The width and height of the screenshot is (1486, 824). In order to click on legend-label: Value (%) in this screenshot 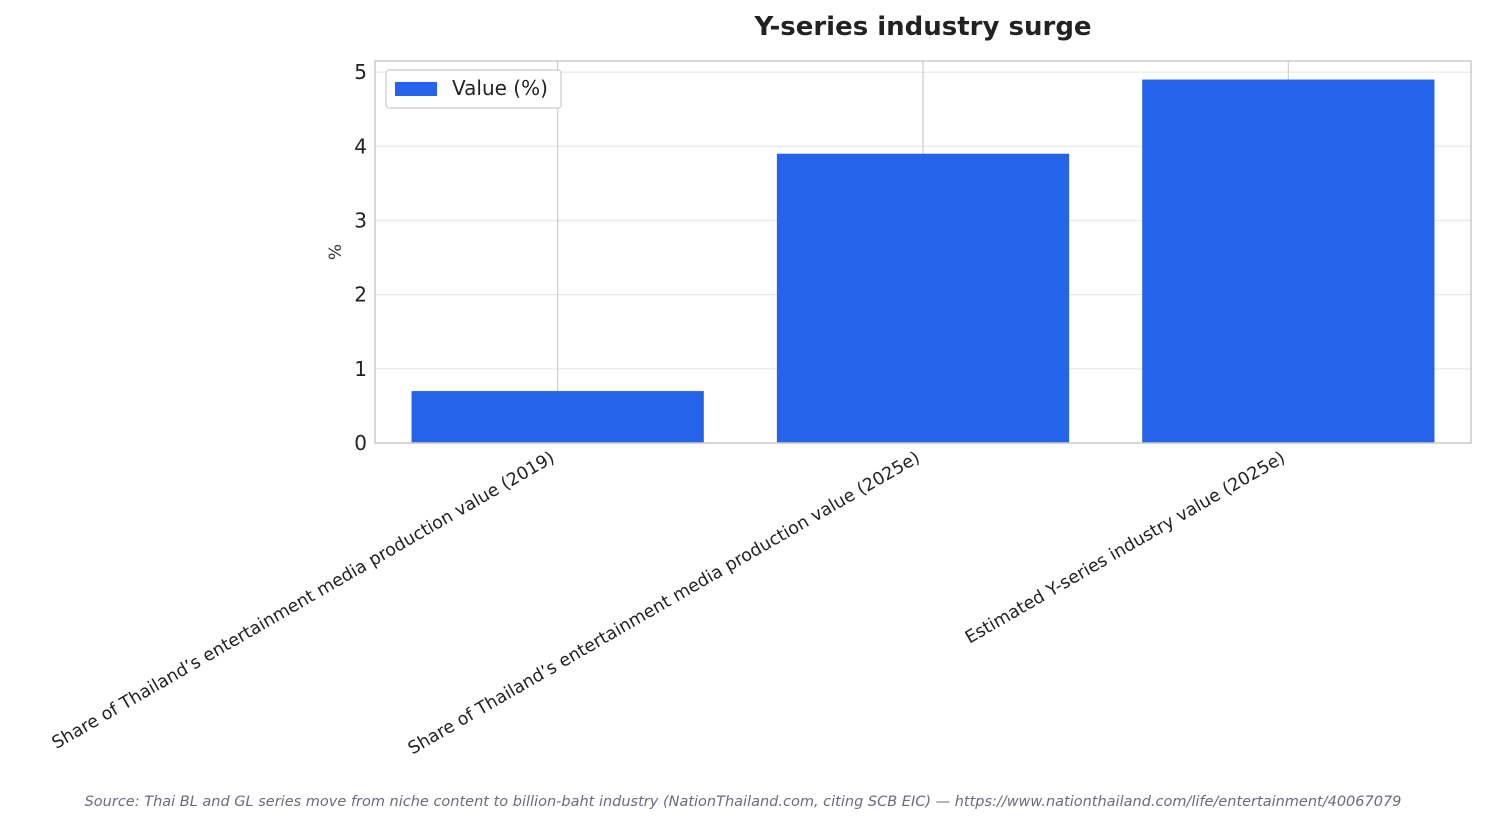, I will do `click(500, 88)`.